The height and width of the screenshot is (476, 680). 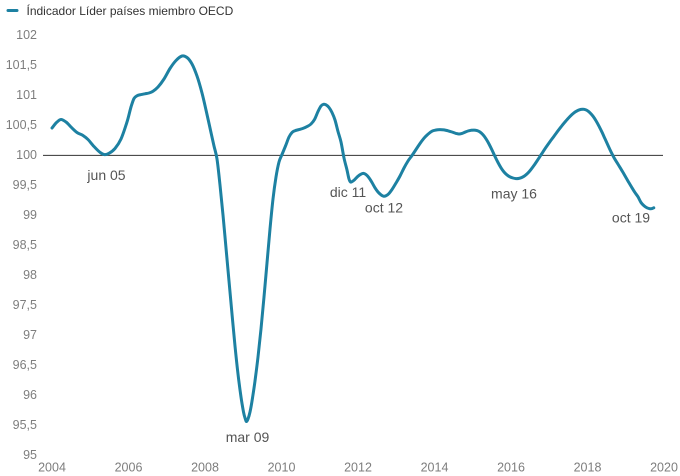 What do you see at coordinates (514, 194) in the screenshot?
I see `svg-text: may 16` at bounding box center [514, 194].